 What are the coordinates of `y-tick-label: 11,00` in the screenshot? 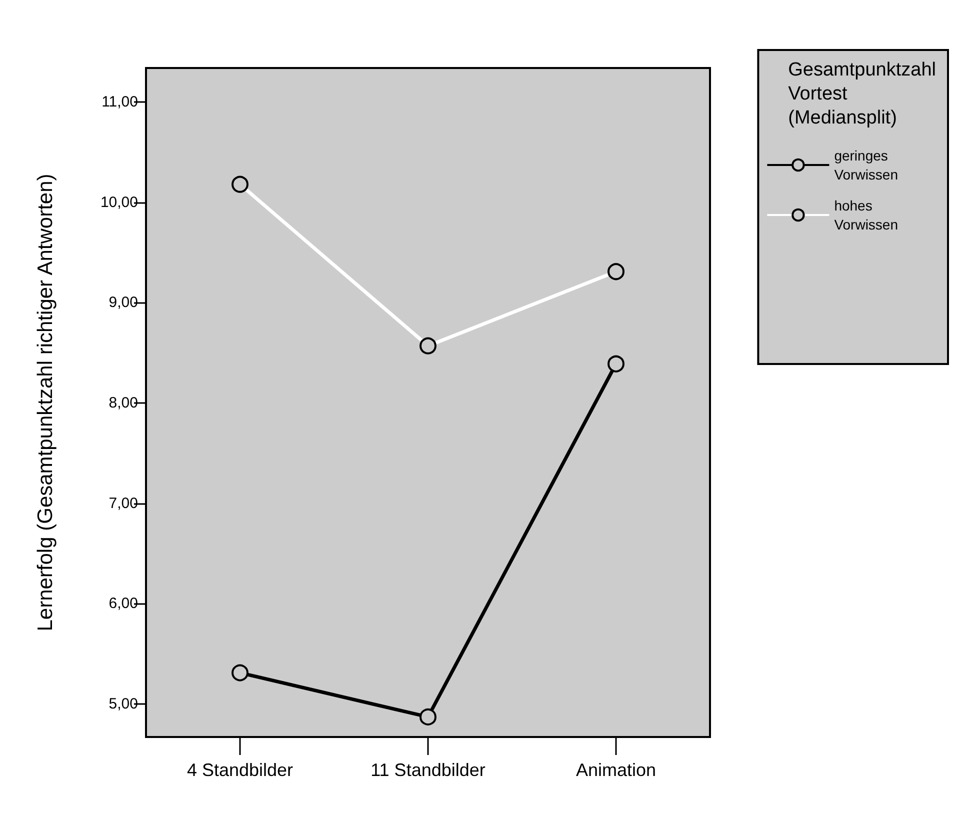 It's located at (120, 102).